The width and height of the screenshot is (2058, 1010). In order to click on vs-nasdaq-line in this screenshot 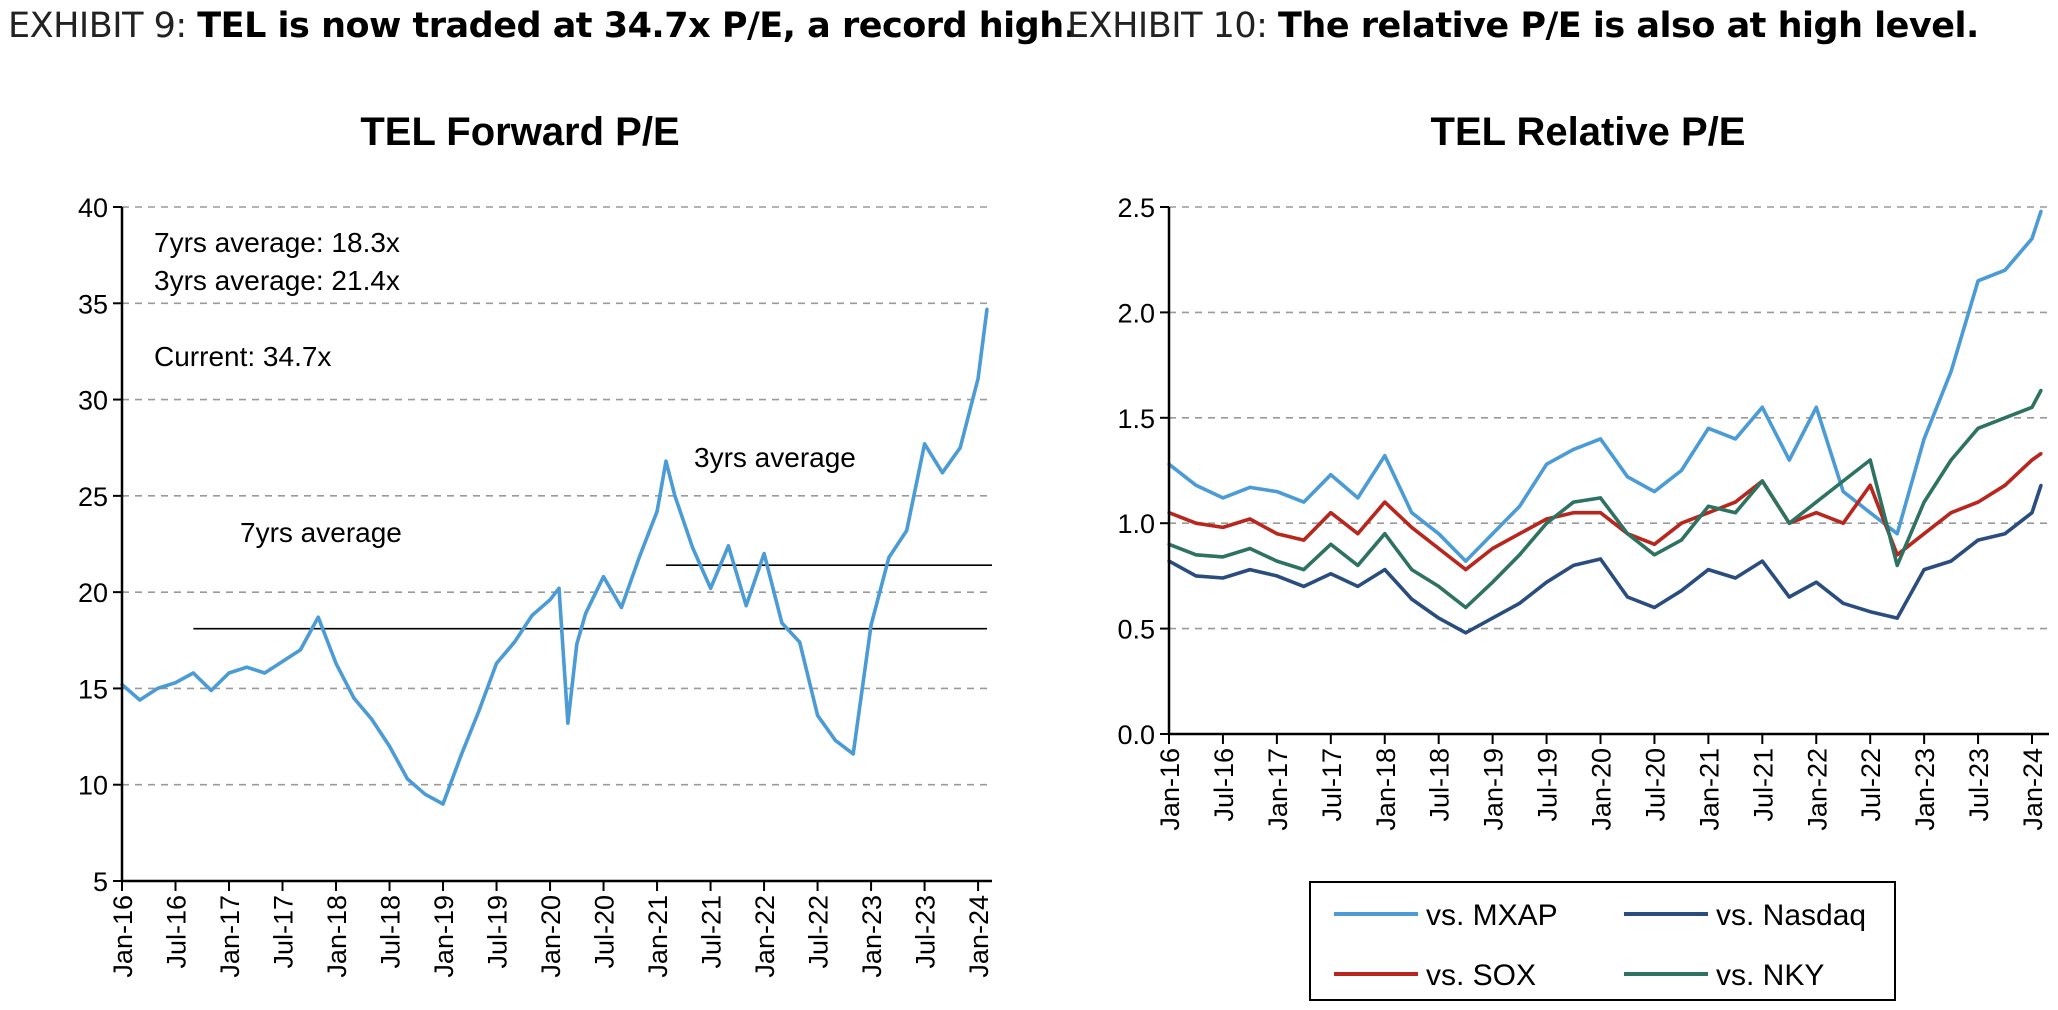, I will do `click(1605, 559)`.